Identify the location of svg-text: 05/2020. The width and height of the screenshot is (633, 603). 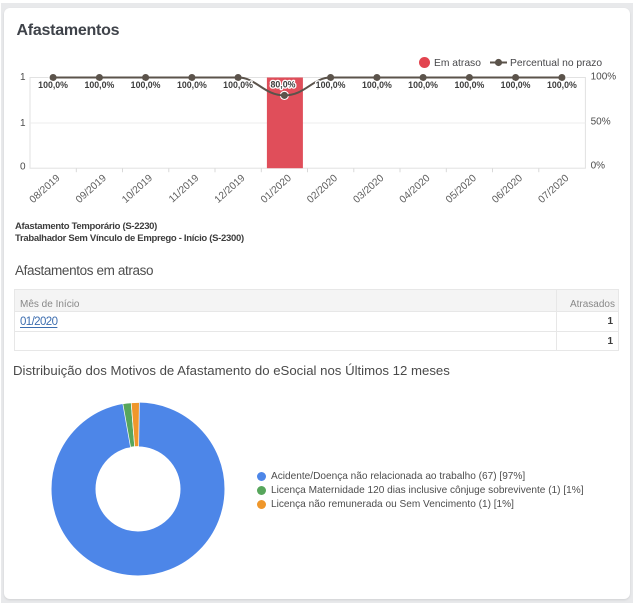
(461, 189).